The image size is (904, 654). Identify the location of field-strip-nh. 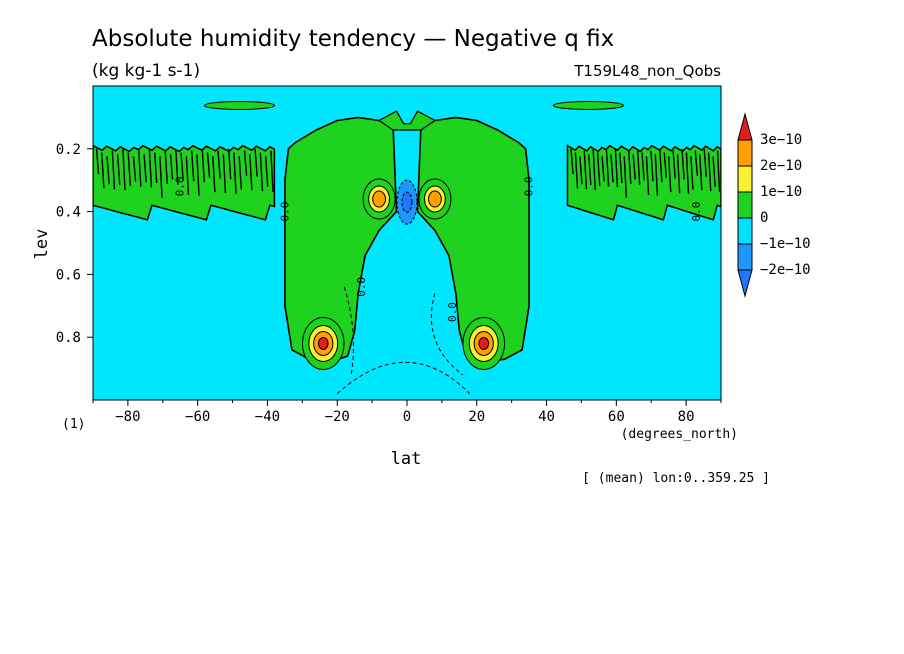
(588, 105).